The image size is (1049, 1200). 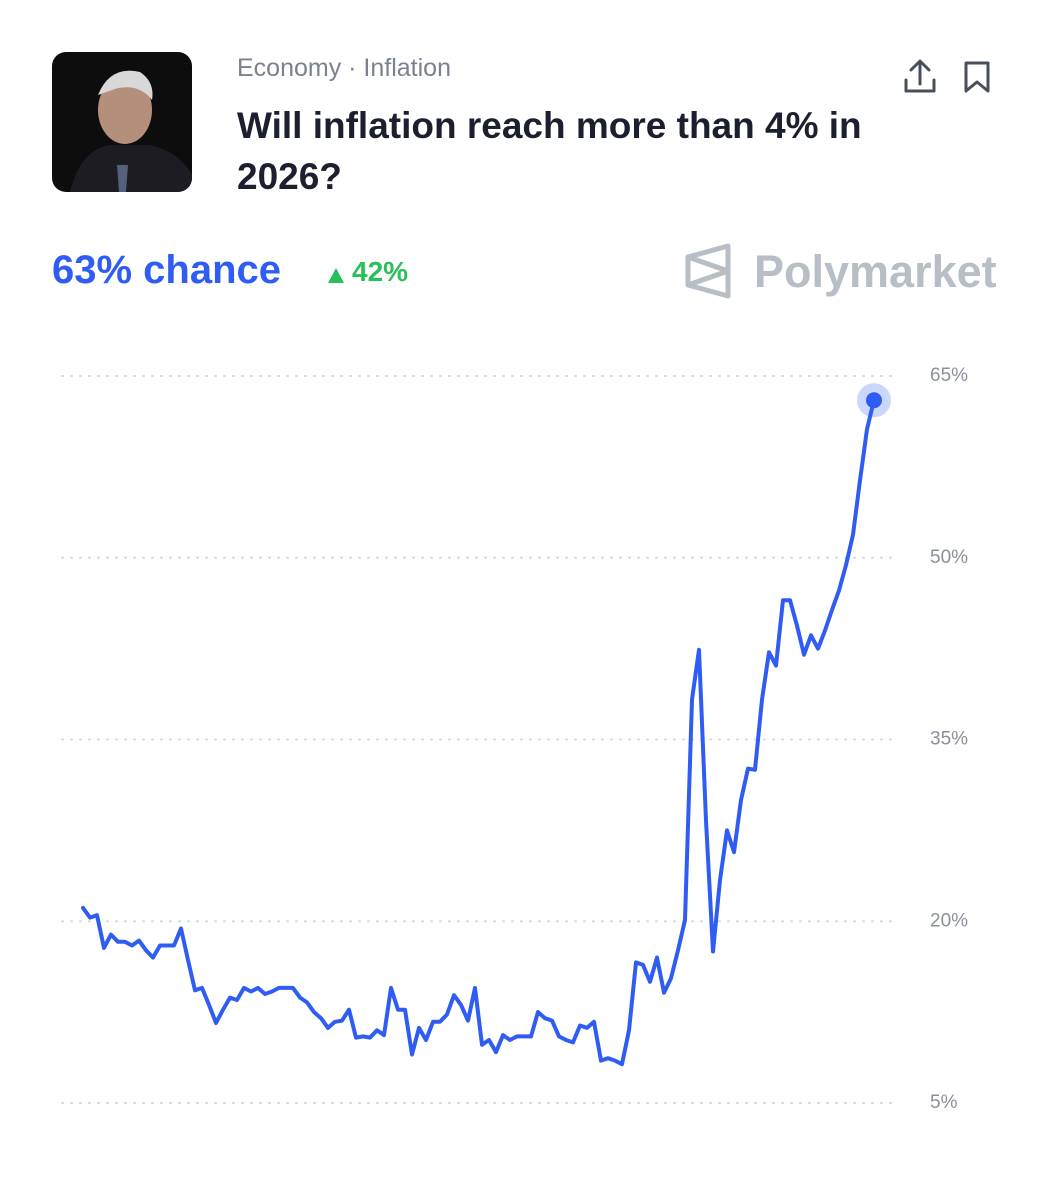 What do you see at coordinates (874, 400) in the screenshot?
I see `current-point` at bounding box center [874, 400].